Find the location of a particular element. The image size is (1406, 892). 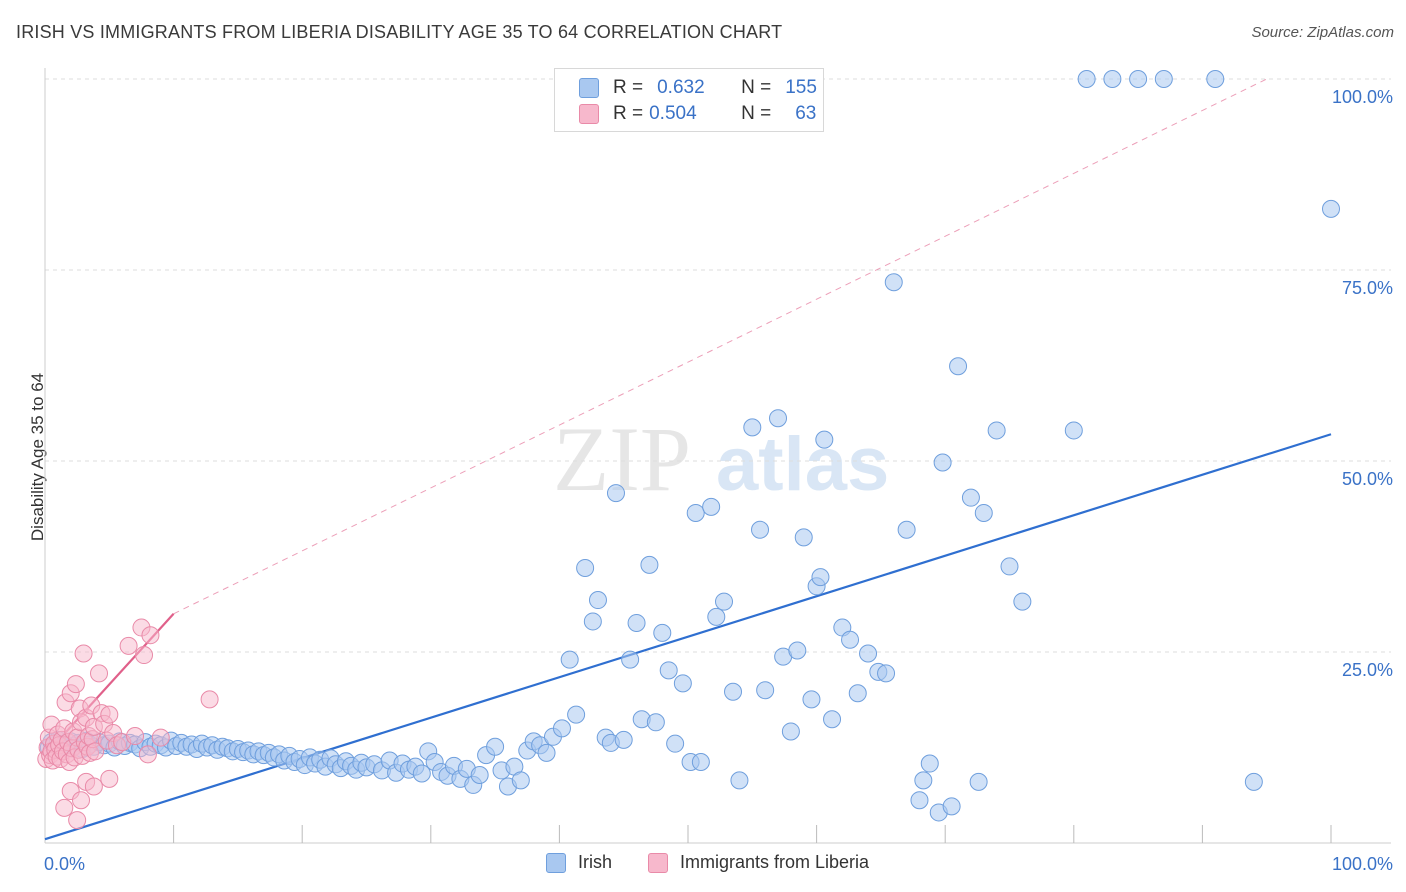

legend-label-irish: Irish is located at coordinates (595, 862).